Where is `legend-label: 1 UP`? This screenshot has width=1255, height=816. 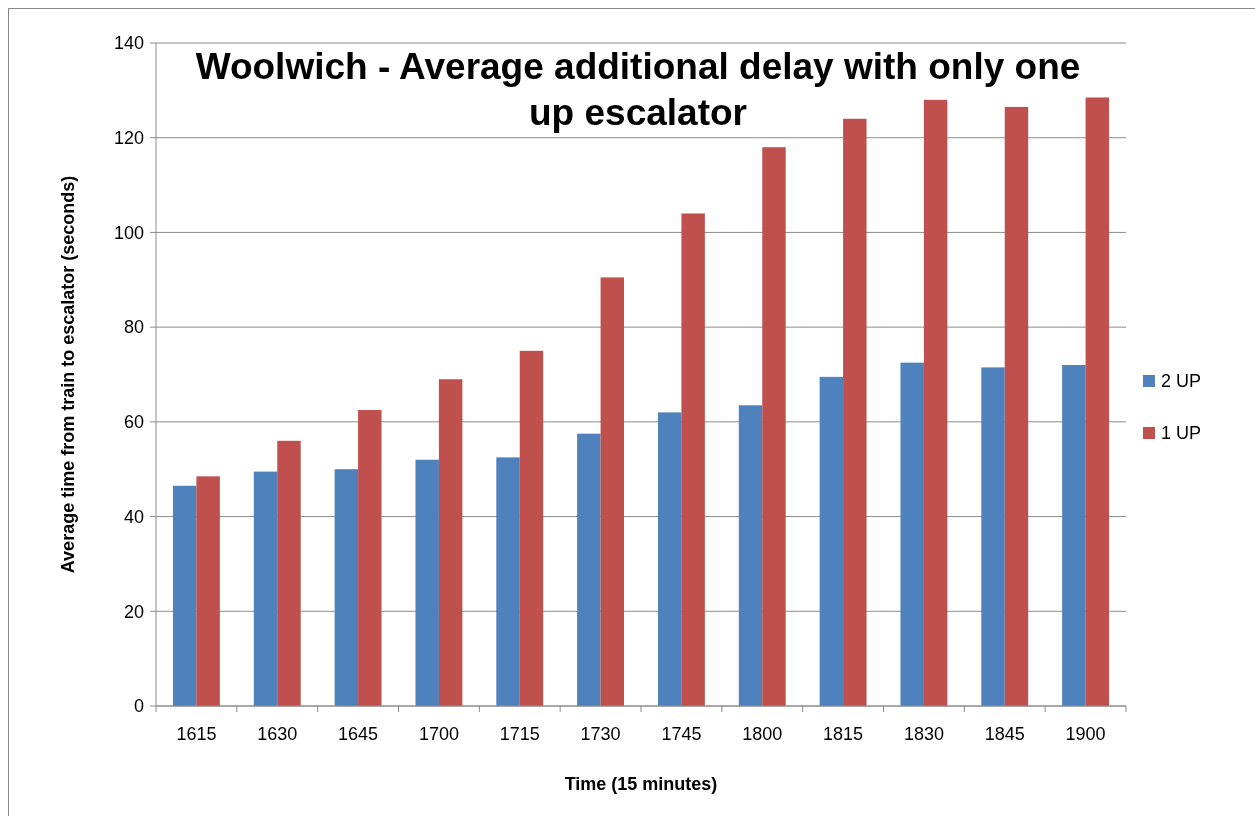 legend-label: 1 UP is located at coordinates (1181, 433).